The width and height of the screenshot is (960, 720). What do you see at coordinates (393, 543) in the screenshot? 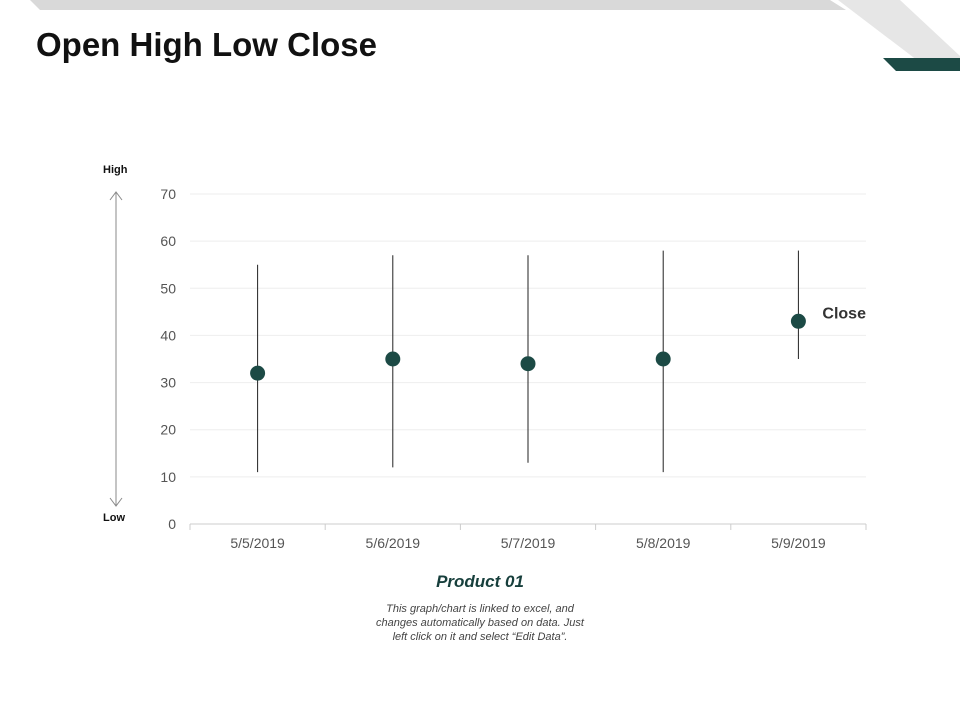
I see `x-tick-label: 5/6/2019` at bounding box center [393, 543].